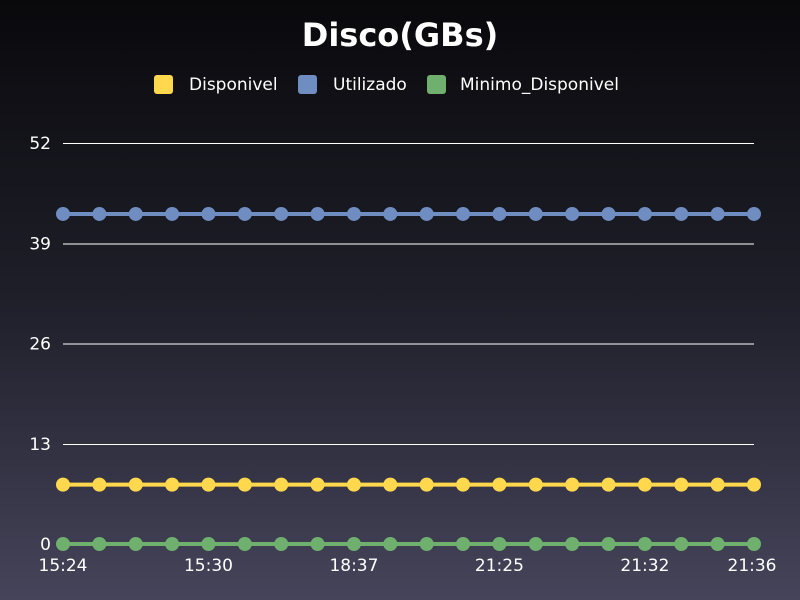 The height and width of the screenshot is (600, 800). Describe the element at coordinates (307, 84) in the screenshot. I see `legend-swatch-utilizado` at that location.